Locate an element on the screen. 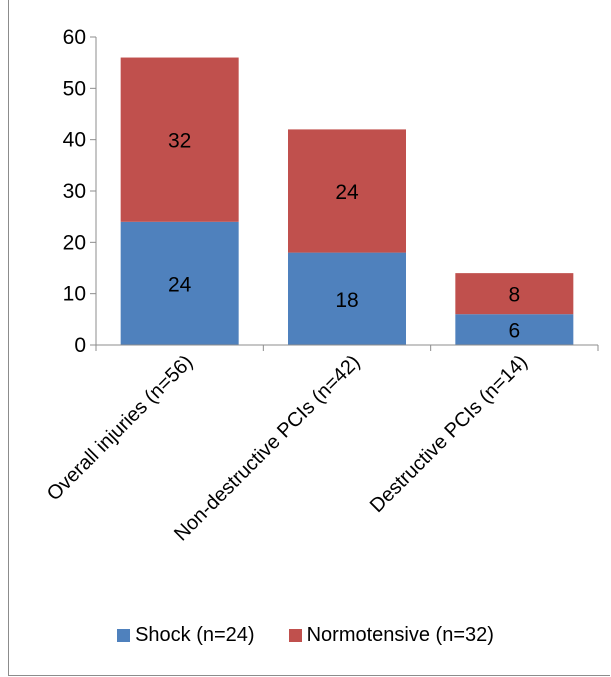 This screenshot has height=677, width=611. data-label-shock: 18 is located at coordinates (346, 300).